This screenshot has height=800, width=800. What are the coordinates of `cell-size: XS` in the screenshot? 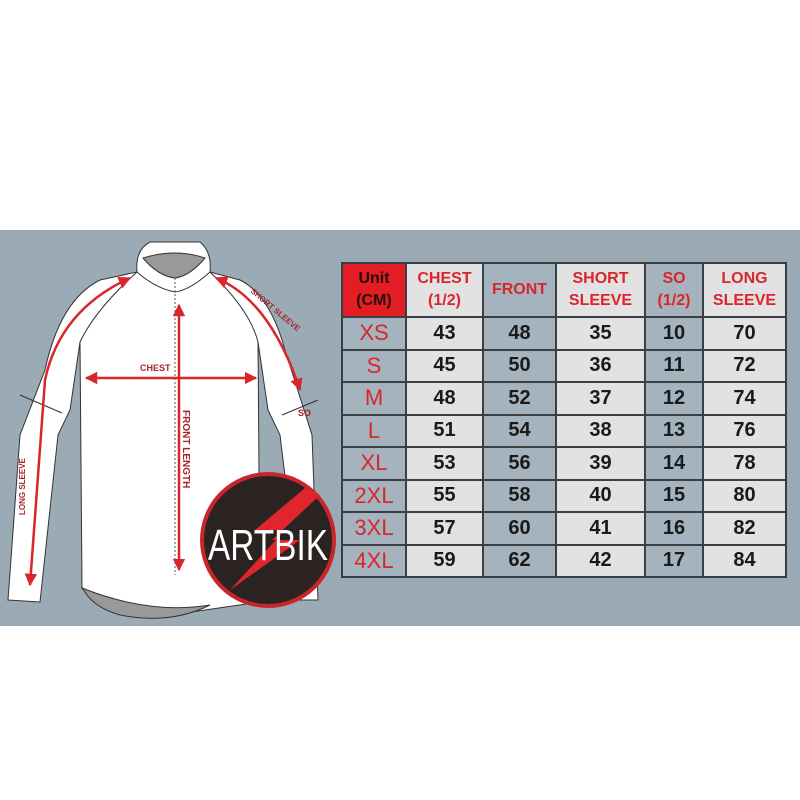 It's located at (374, 333).